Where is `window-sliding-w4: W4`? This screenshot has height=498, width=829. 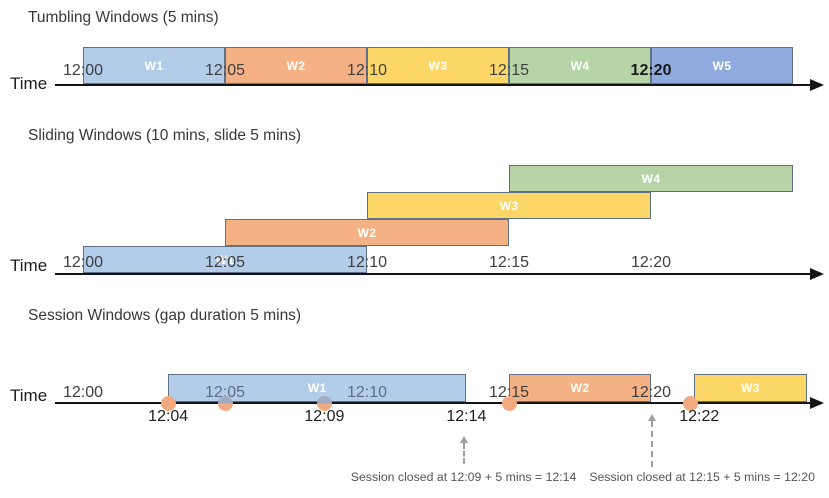
window-sliding-w4: W4 is located at coordinates (651, 178).